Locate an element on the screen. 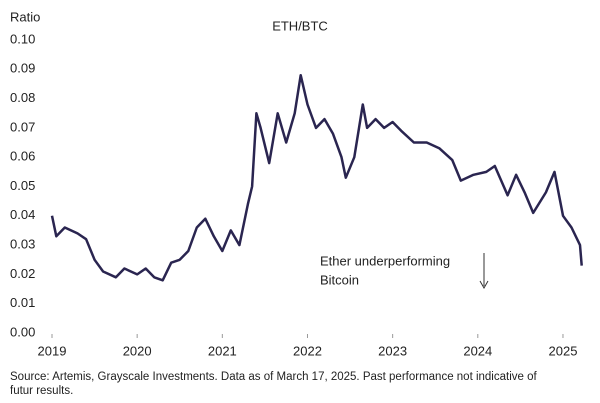 This screenshot has height=403, width=600. annotation: Ether underperforming is located at coordinates (385, 260).